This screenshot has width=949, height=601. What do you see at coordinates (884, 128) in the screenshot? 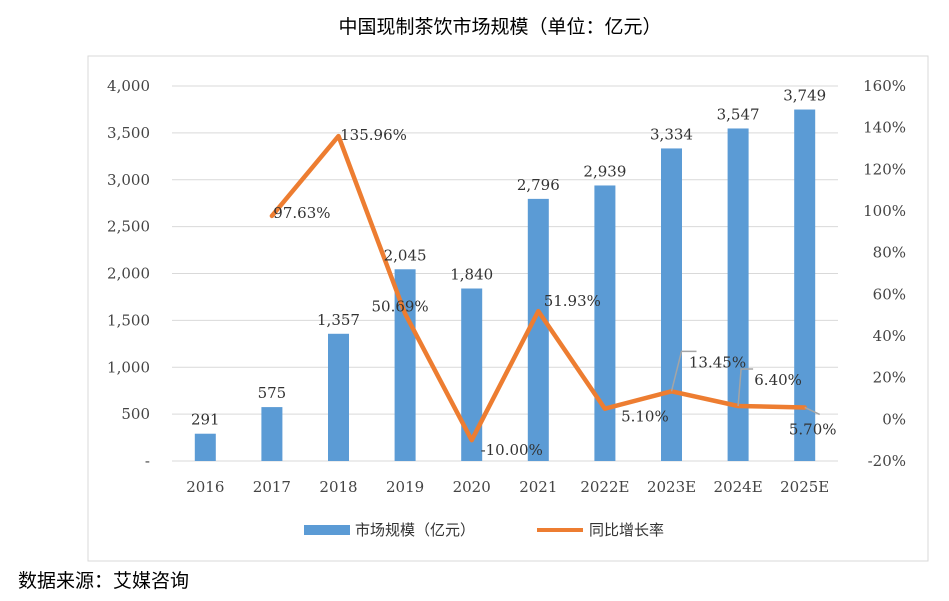
I see `right-tick-label: 140%` at bounding box center [884, 128].